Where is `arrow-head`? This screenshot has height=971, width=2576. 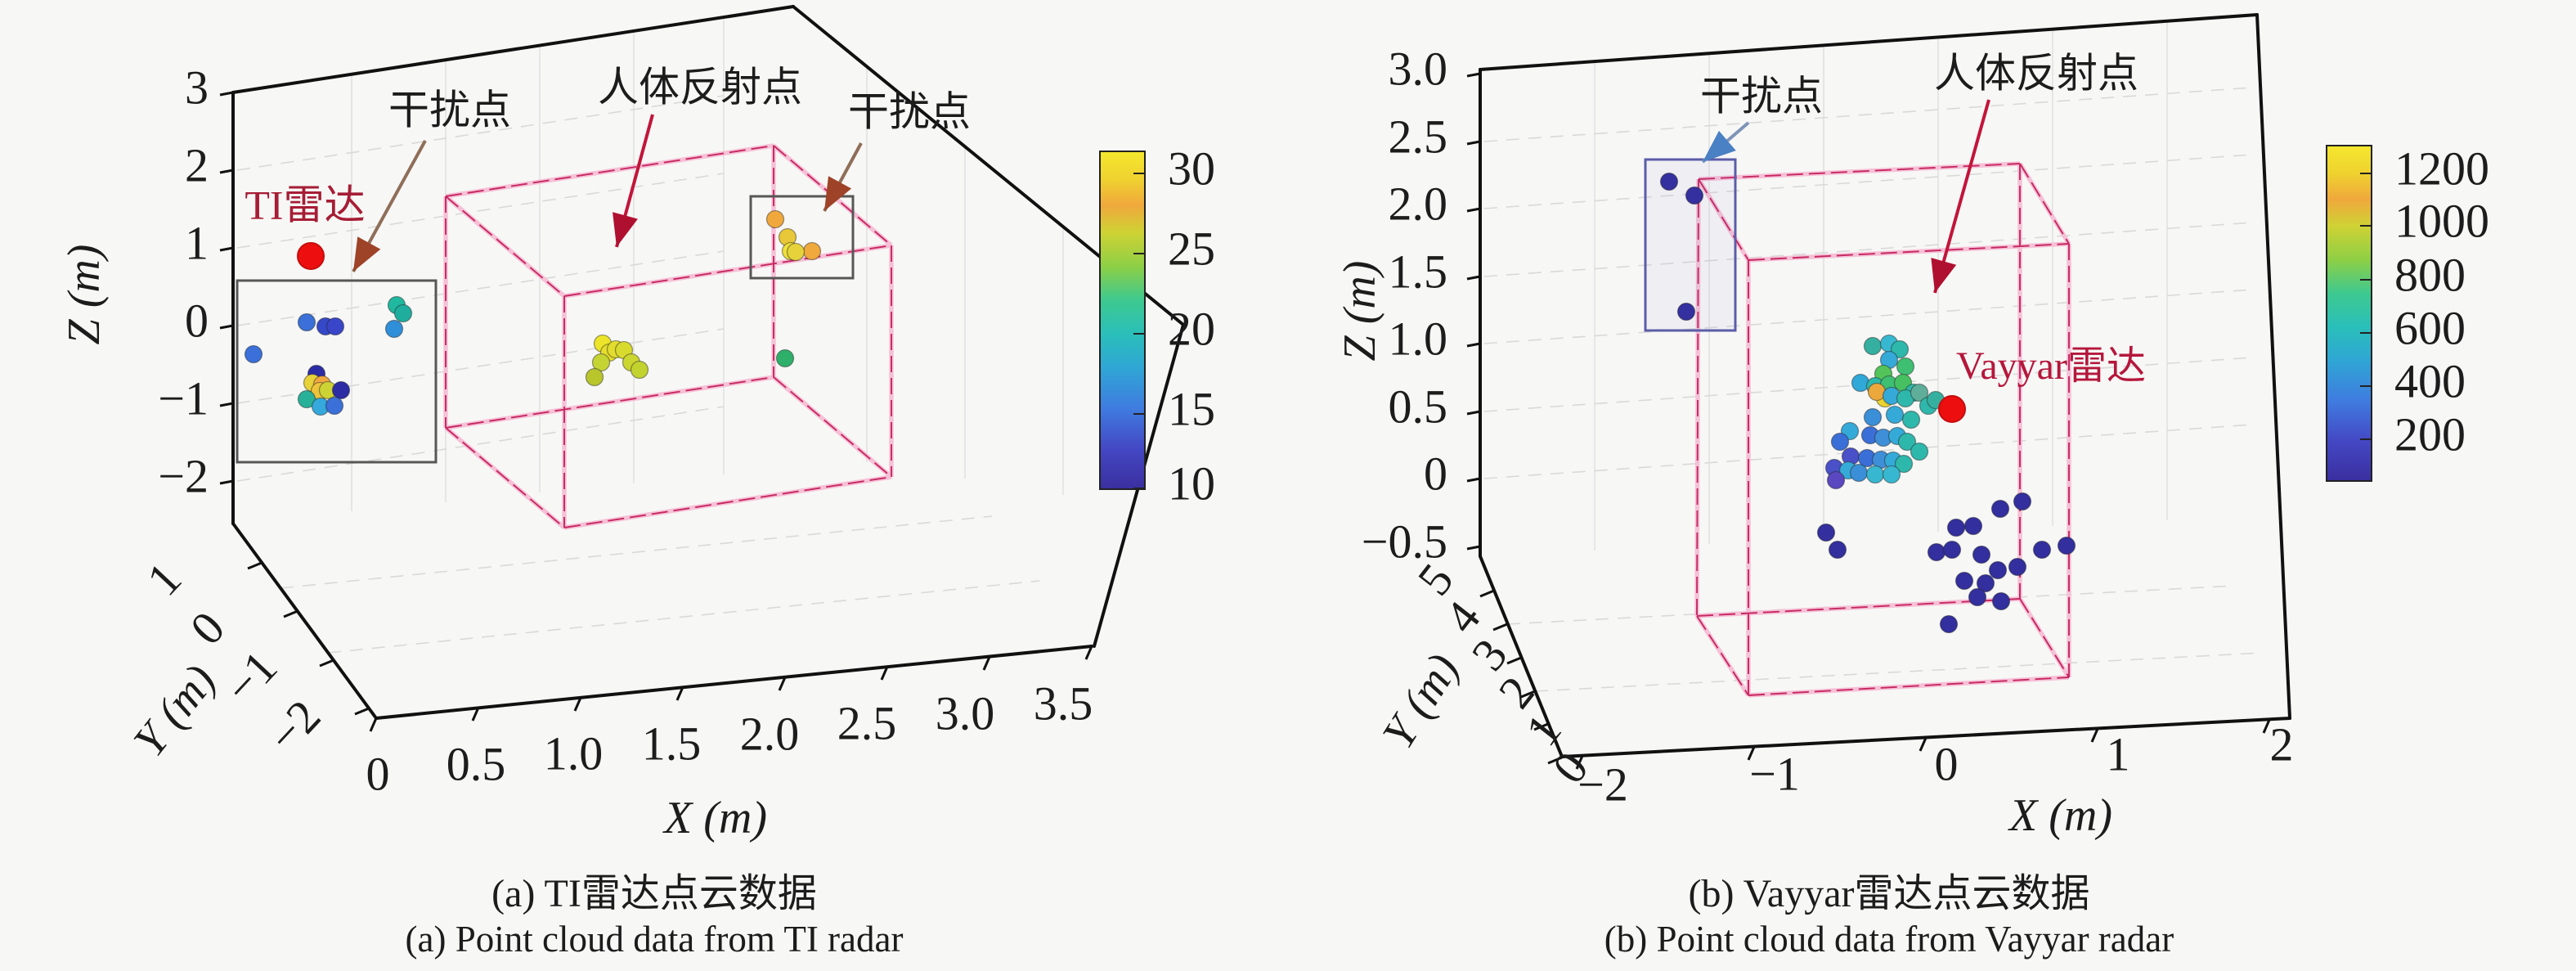 arrow-head is located at coordinates (1944, 276).